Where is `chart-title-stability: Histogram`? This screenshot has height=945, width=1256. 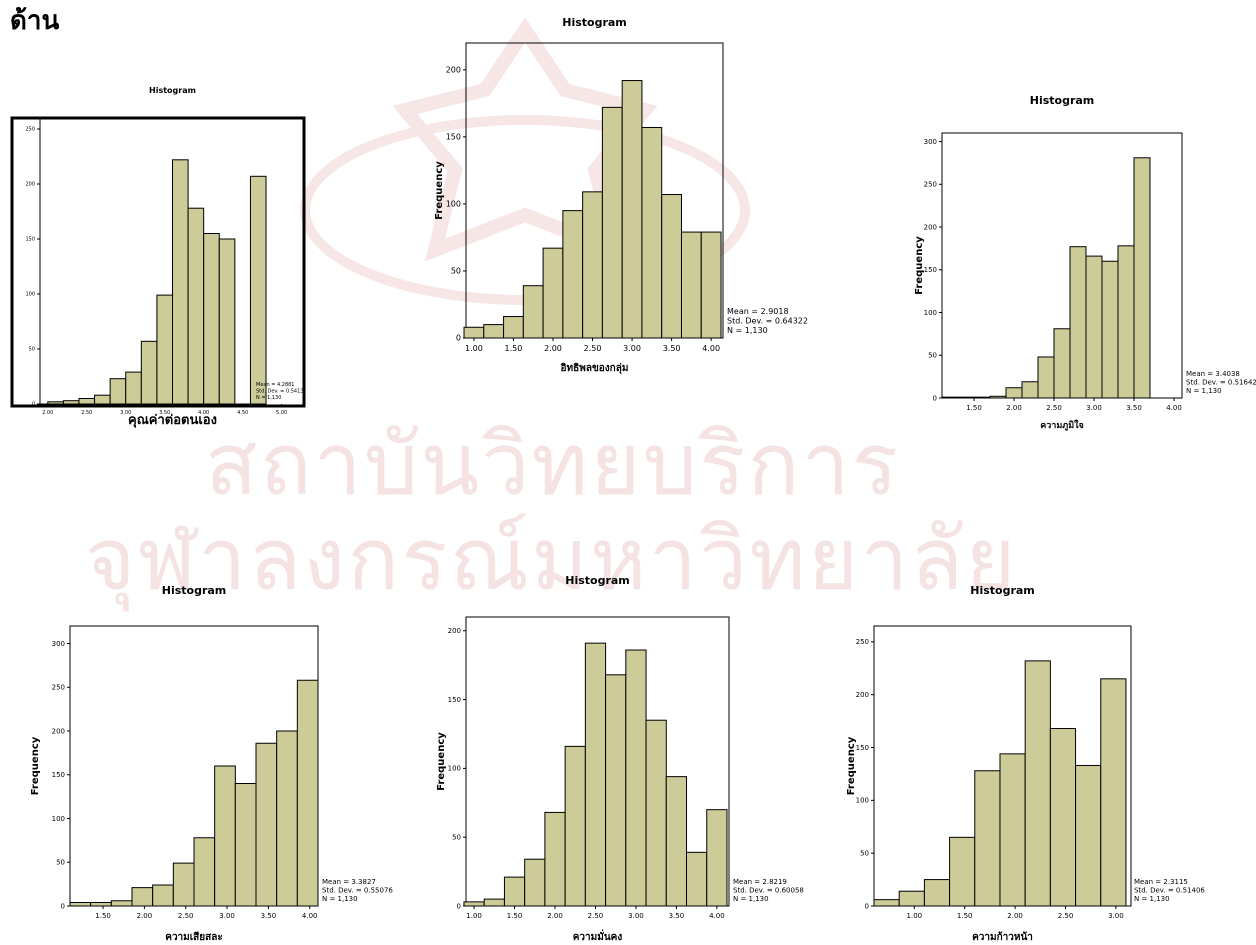 chart-title-stability: Histogram is located at coordinates (597, 580).